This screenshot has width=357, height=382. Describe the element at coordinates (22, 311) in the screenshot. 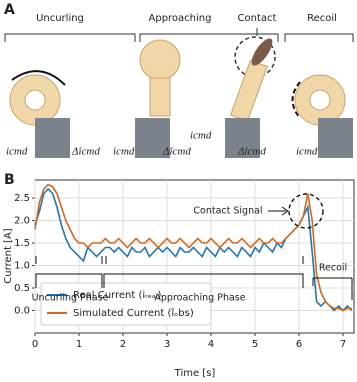

I see `y-tick-label: 0.0` at that location.